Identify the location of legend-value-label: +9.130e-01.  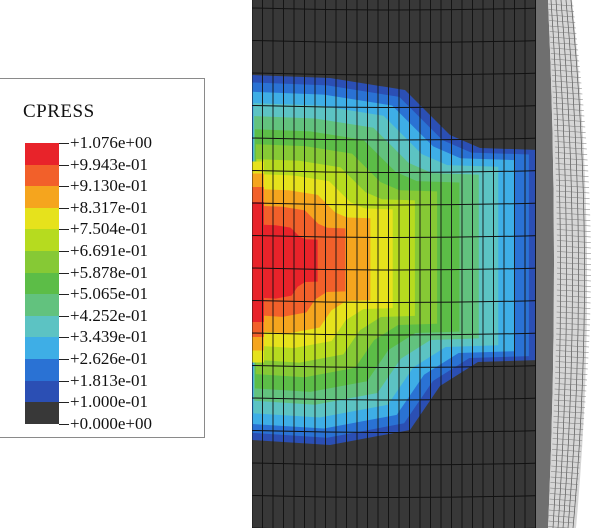
(109, 186).